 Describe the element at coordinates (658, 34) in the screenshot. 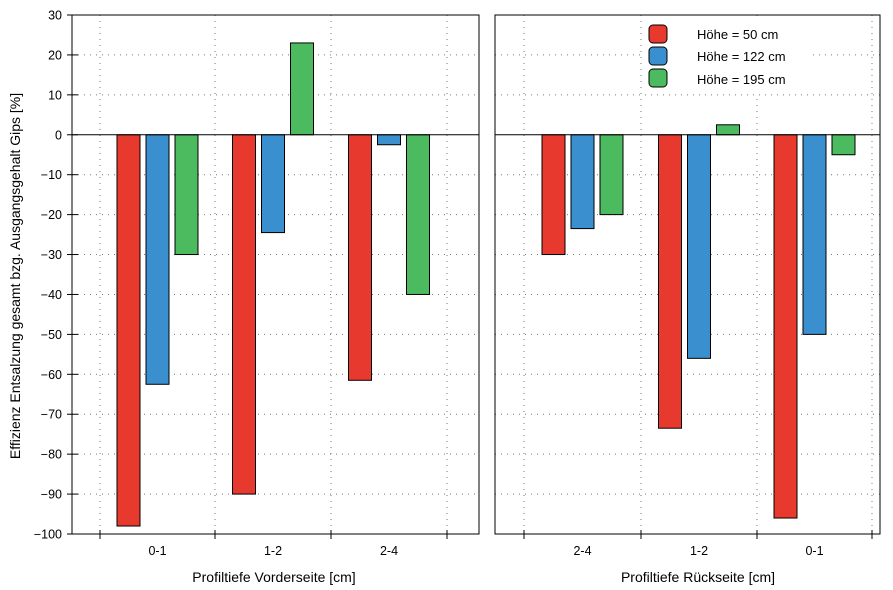

I see `legend-swatch-50cm` at that location.